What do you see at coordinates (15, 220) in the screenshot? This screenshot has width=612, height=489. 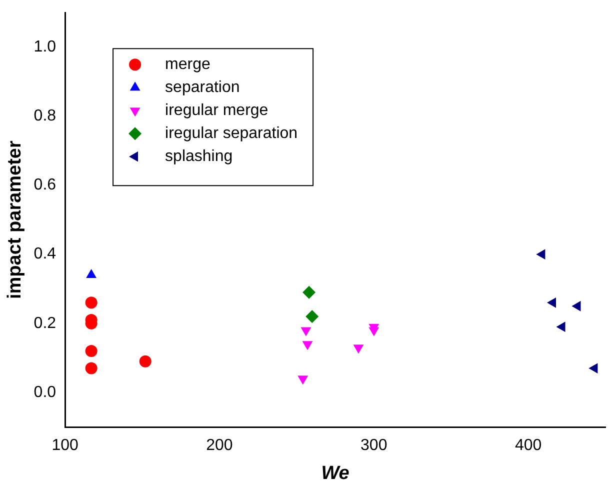 I see `y-axis-title: impact parameter` at bounding box center [15, 220].